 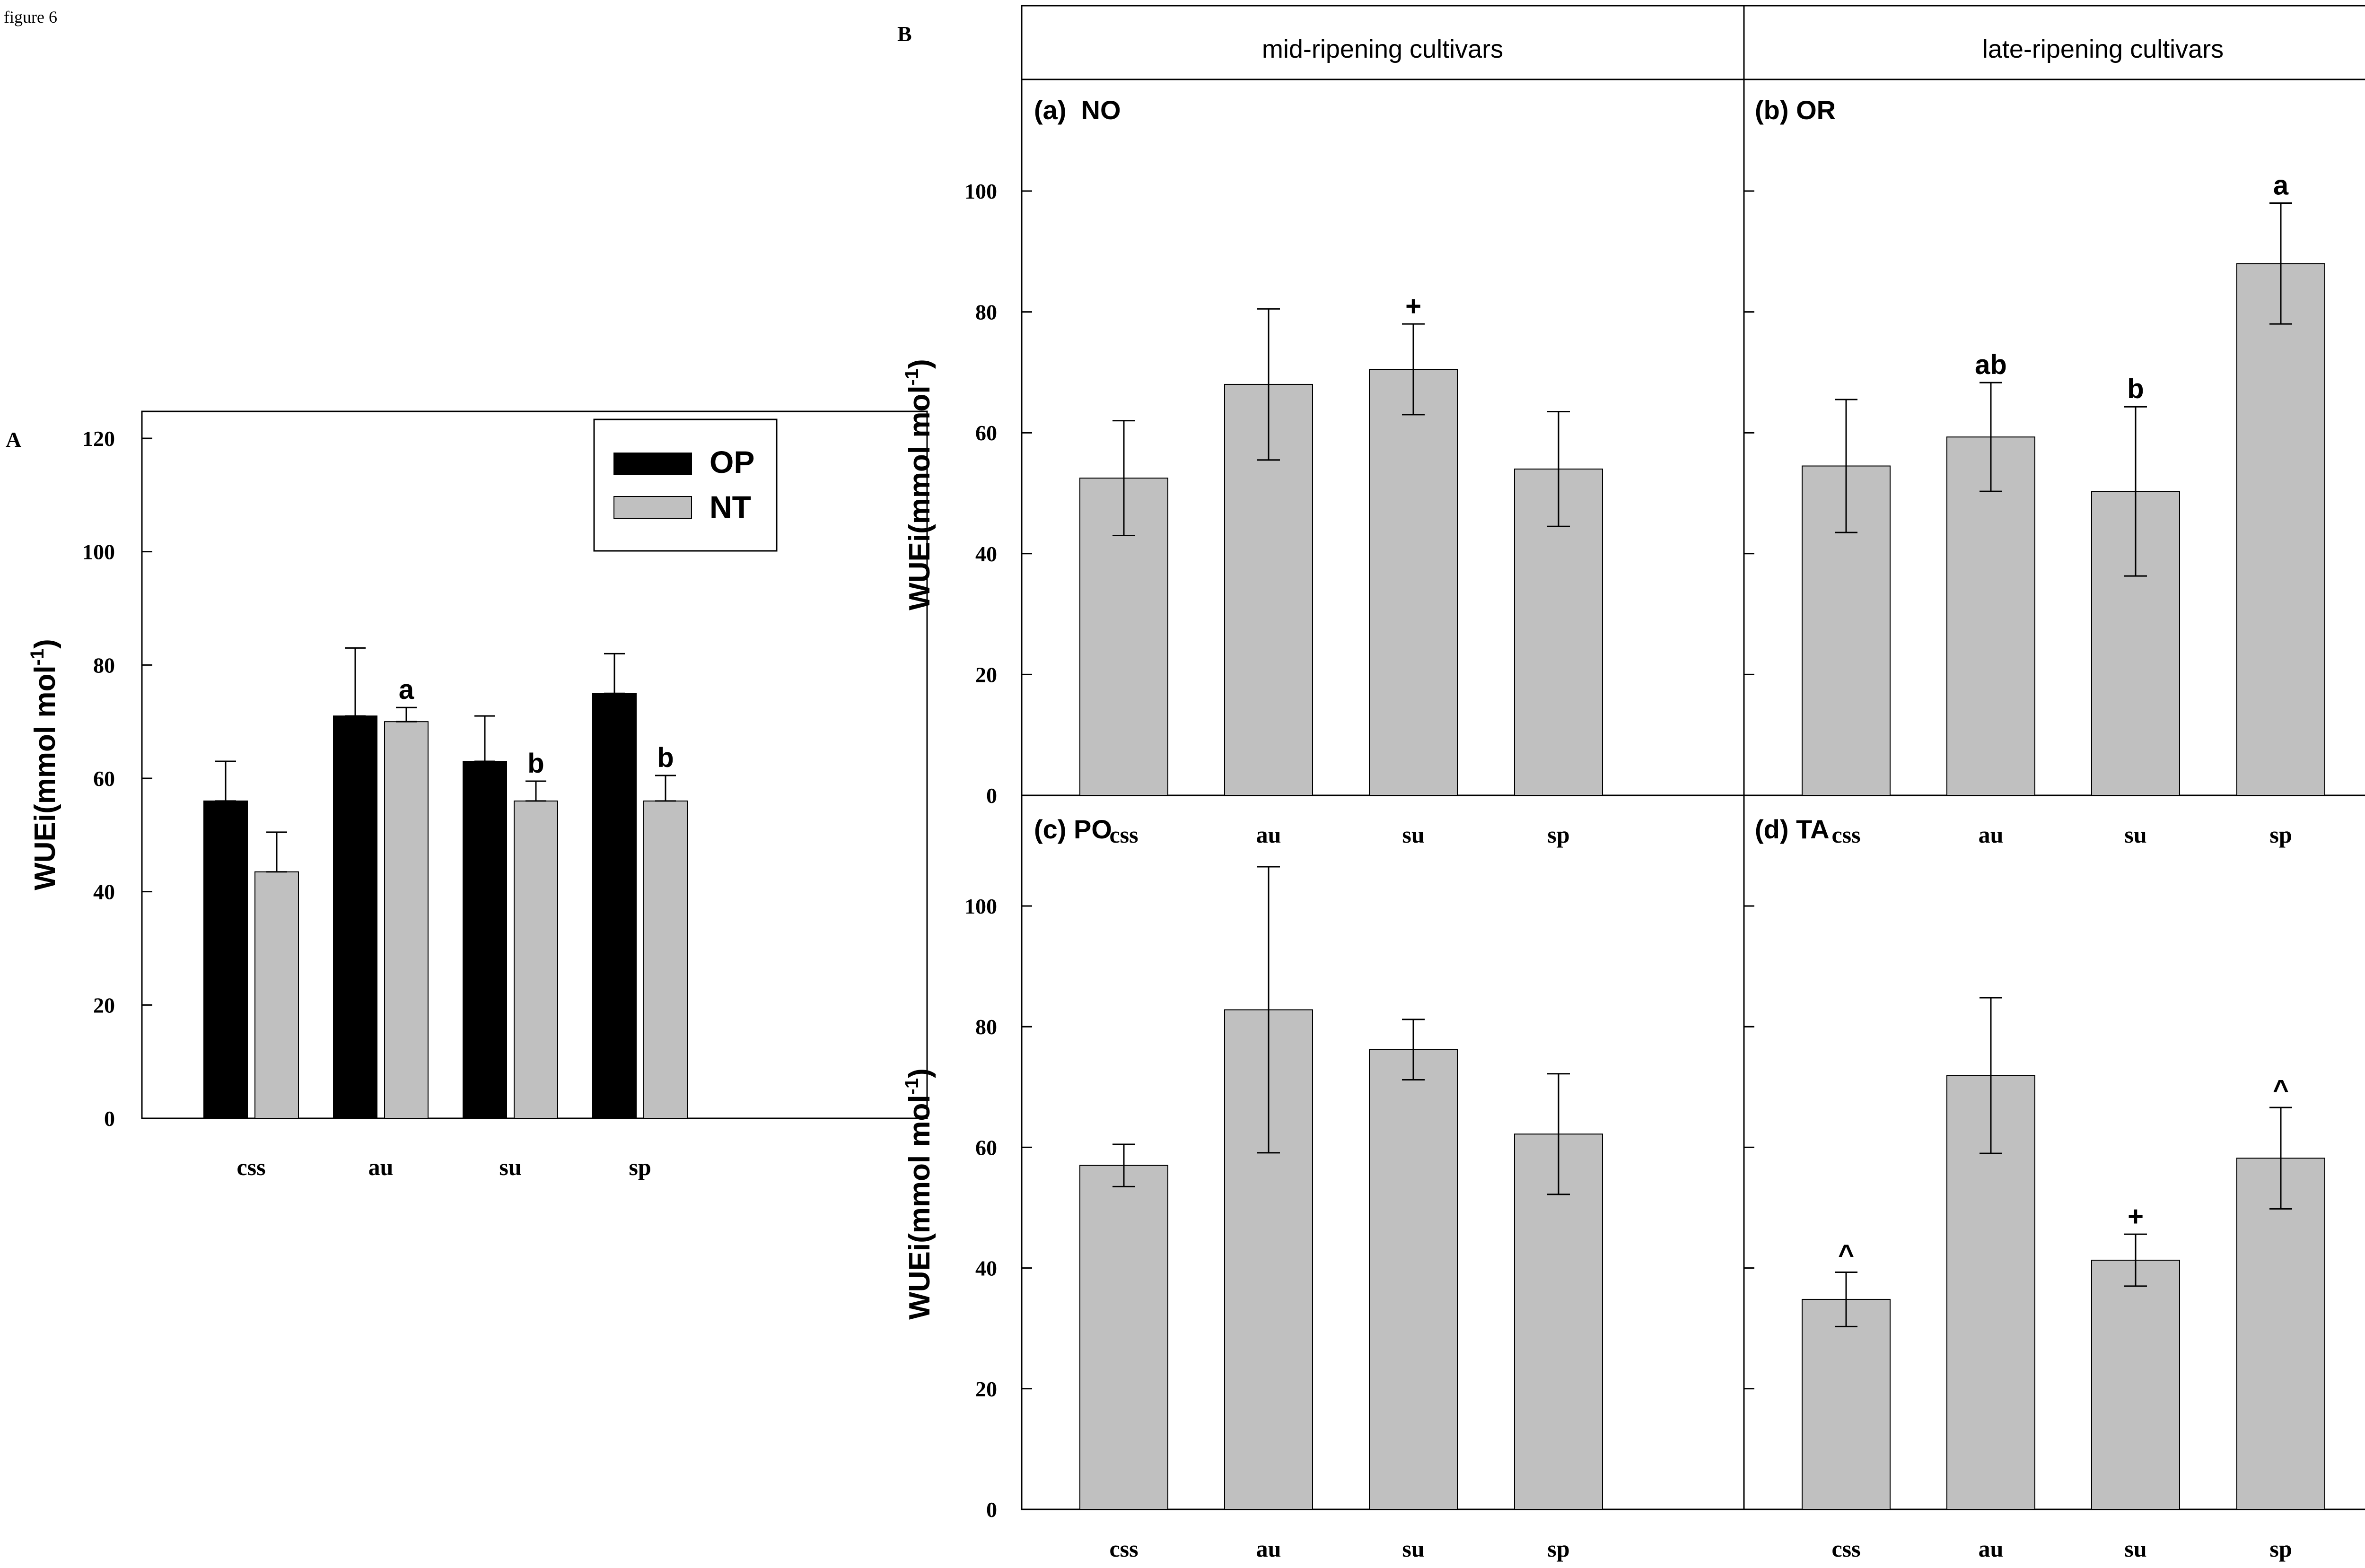 What do you see at coordinates (1792, 829) in the screenshot?
I see `subpanel-label-ta: (d) TA` at bounding box center [1792, 829].